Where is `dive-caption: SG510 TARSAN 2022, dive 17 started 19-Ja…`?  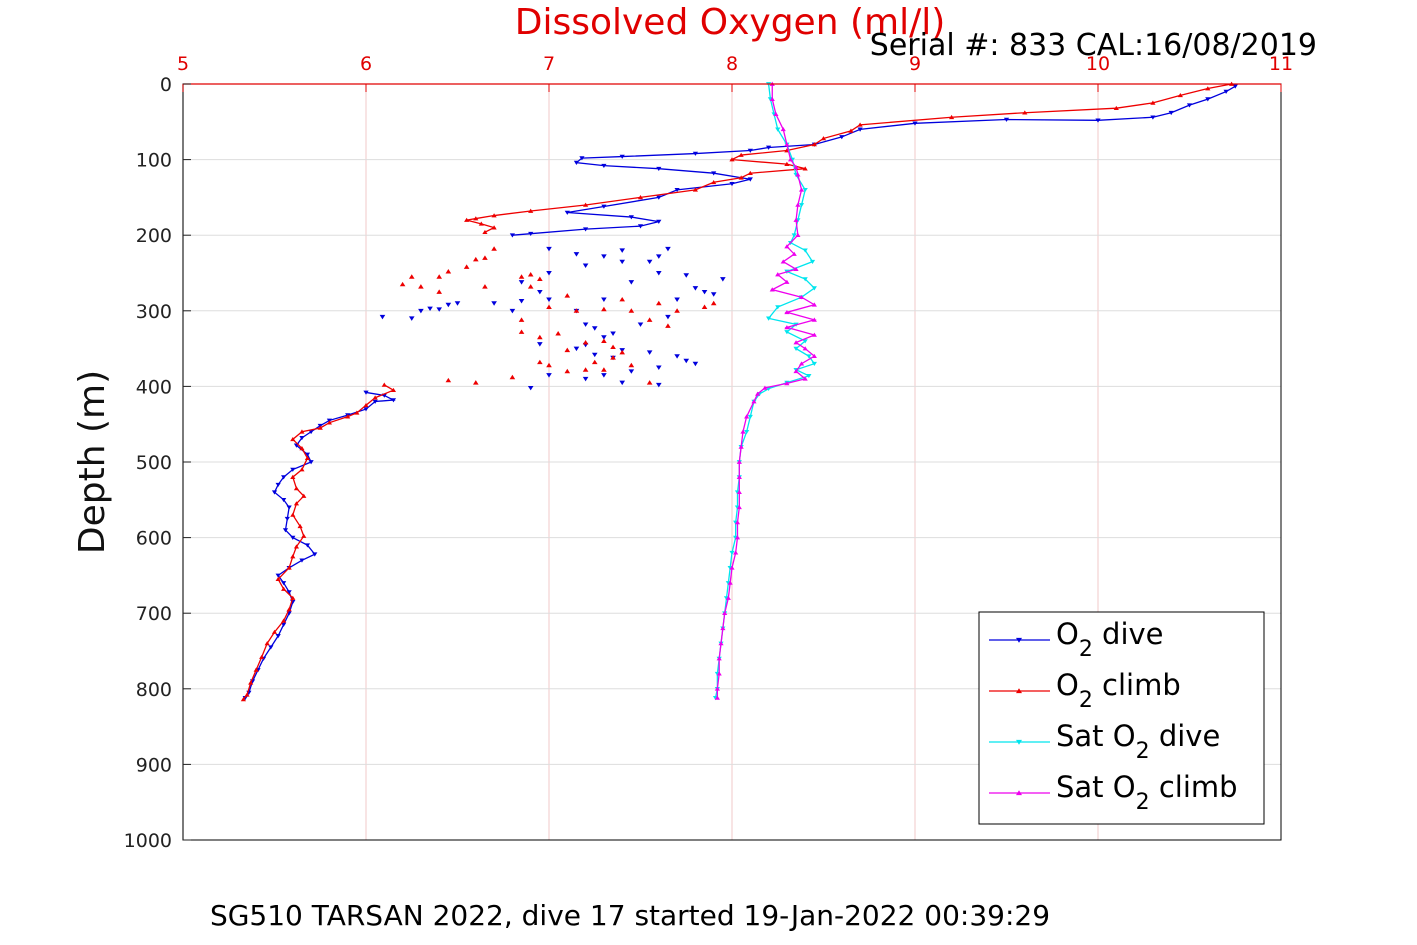 dive-caption: SG510 TARSAN 2022, dive 17 started 19-Ja… is located at coordinates (630, 915).